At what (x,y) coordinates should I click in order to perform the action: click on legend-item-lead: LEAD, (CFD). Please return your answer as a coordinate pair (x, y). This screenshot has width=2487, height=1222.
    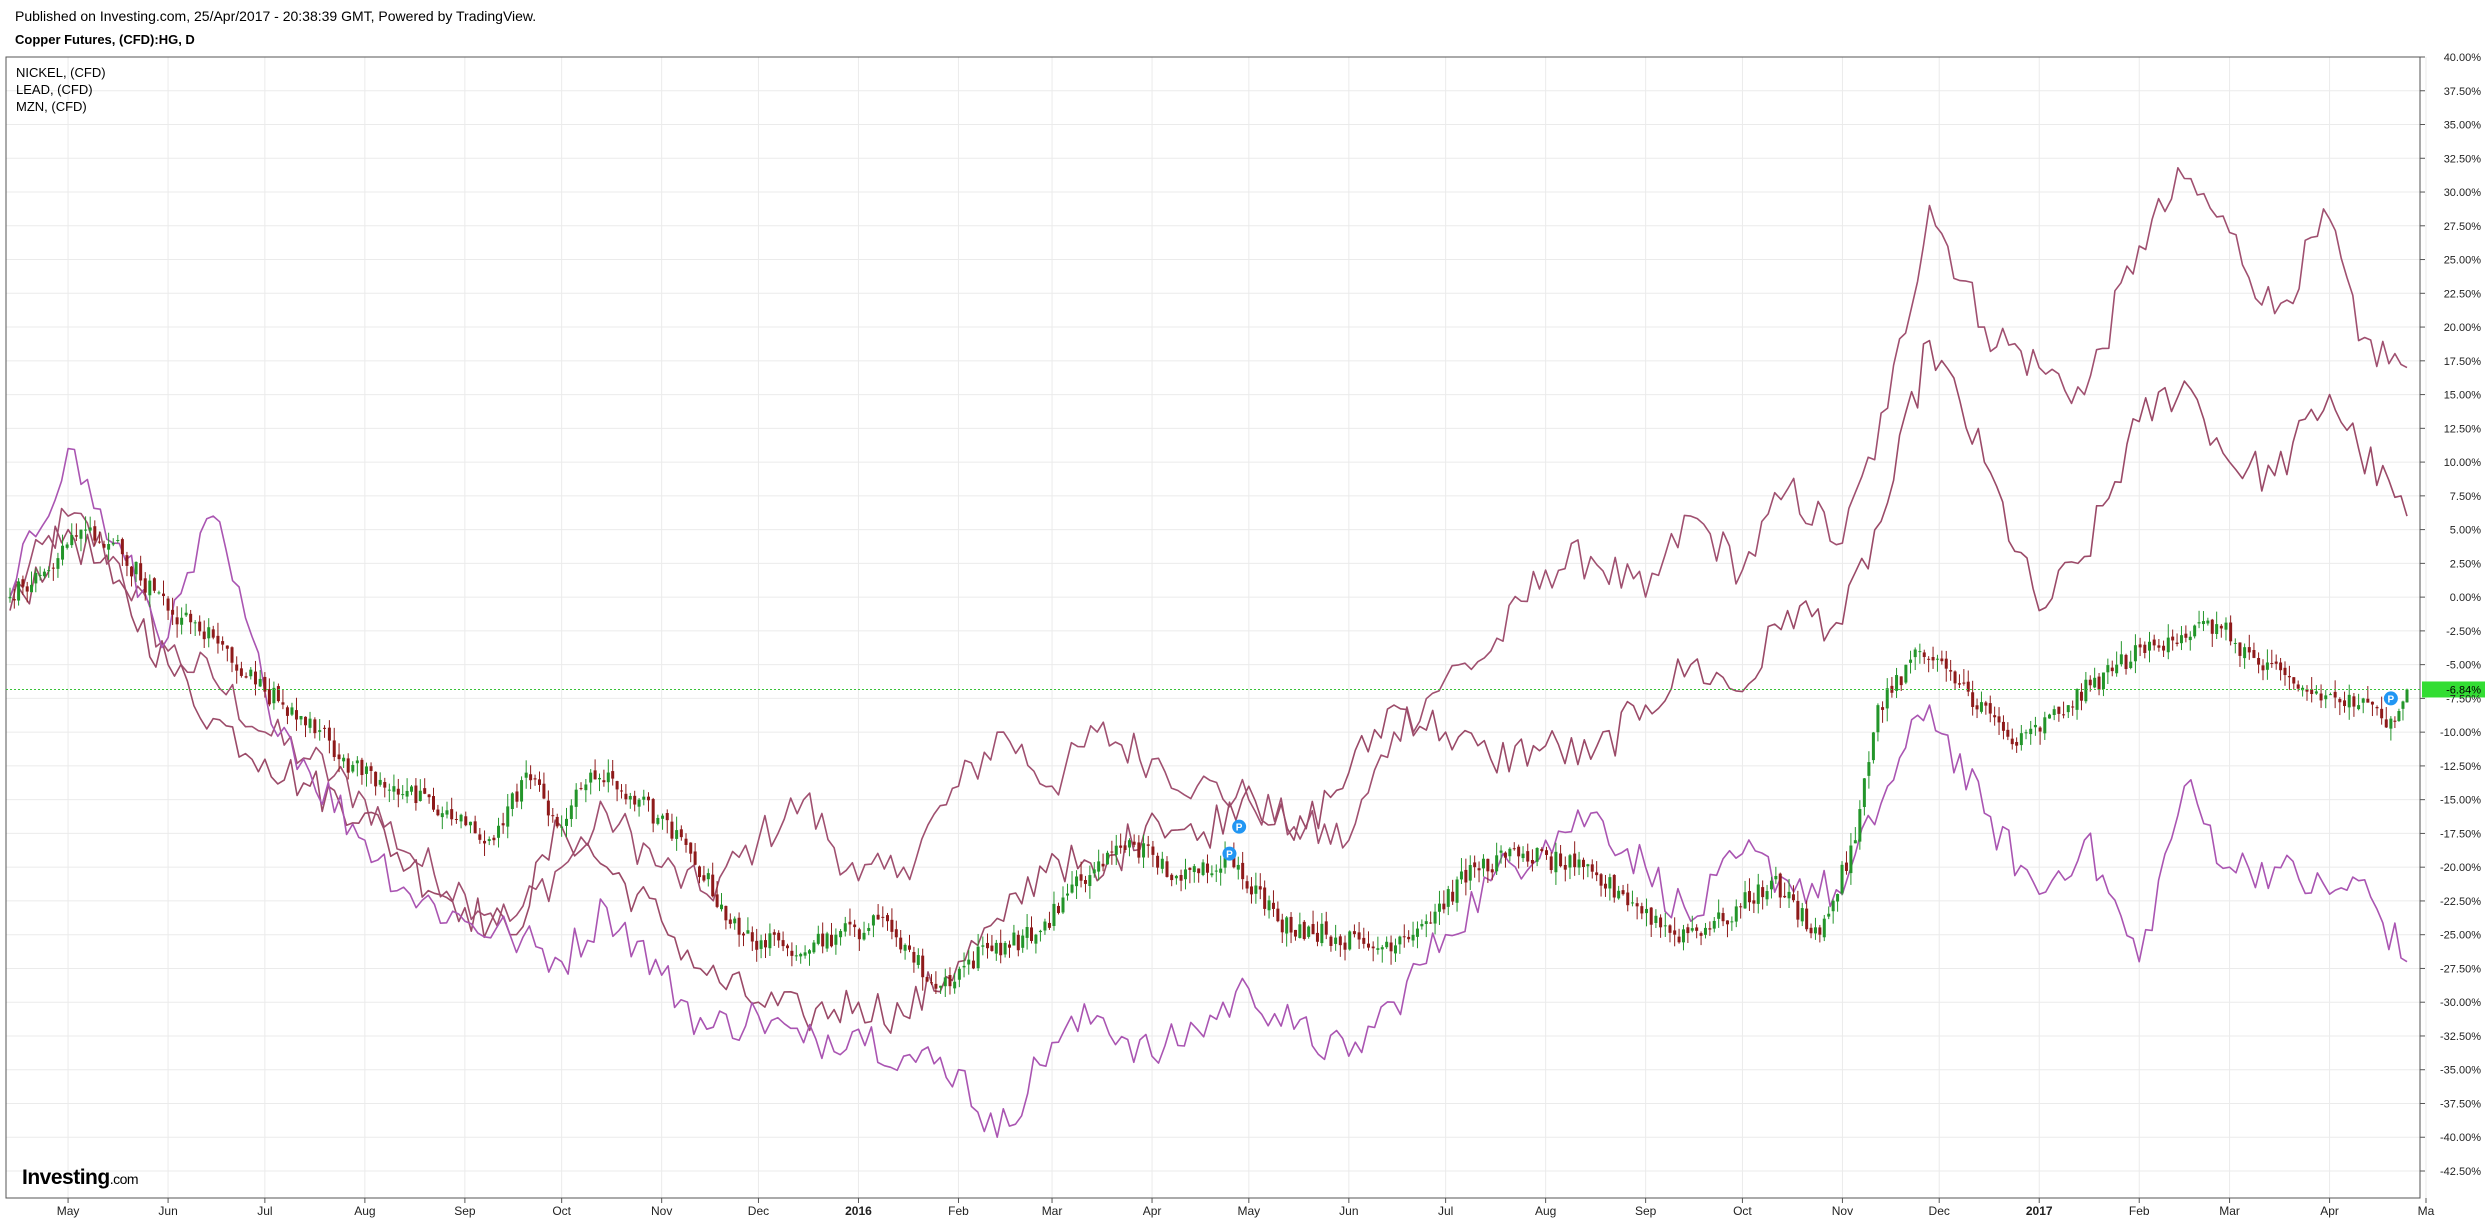
    Looking at the image, I should click on (54, 89).